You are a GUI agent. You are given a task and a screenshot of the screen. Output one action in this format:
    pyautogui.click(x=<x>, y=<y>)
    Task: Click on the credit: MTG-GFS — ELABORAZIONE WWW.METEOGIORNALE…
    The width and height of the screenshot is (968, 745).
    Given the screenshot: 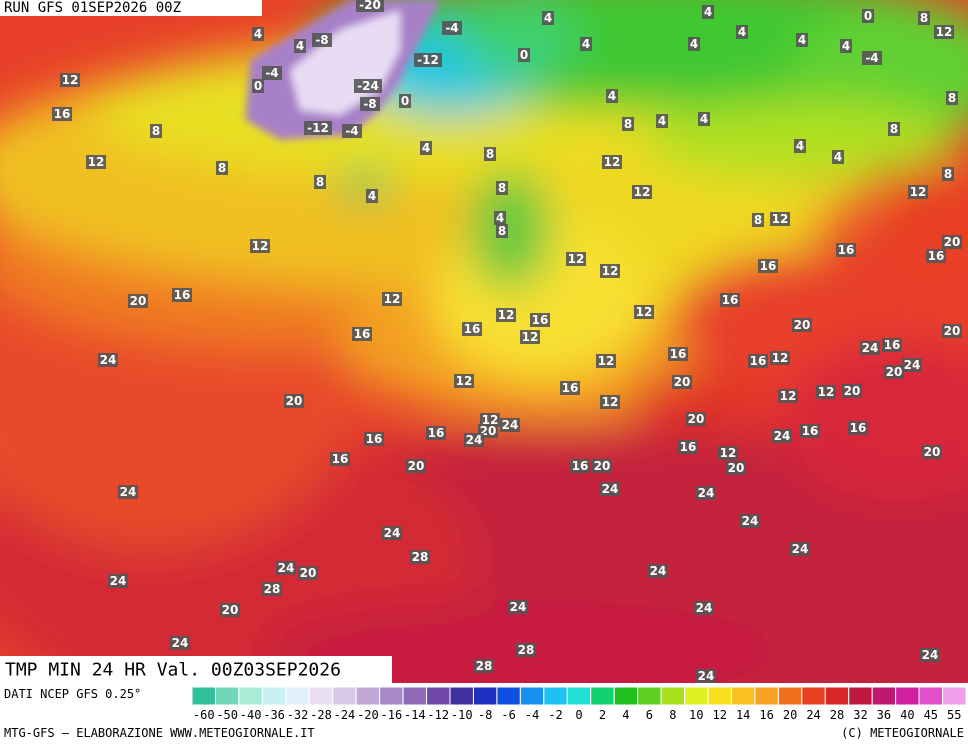 What is the action you would take?
    pyautogui.click(x=159, y=733)
    